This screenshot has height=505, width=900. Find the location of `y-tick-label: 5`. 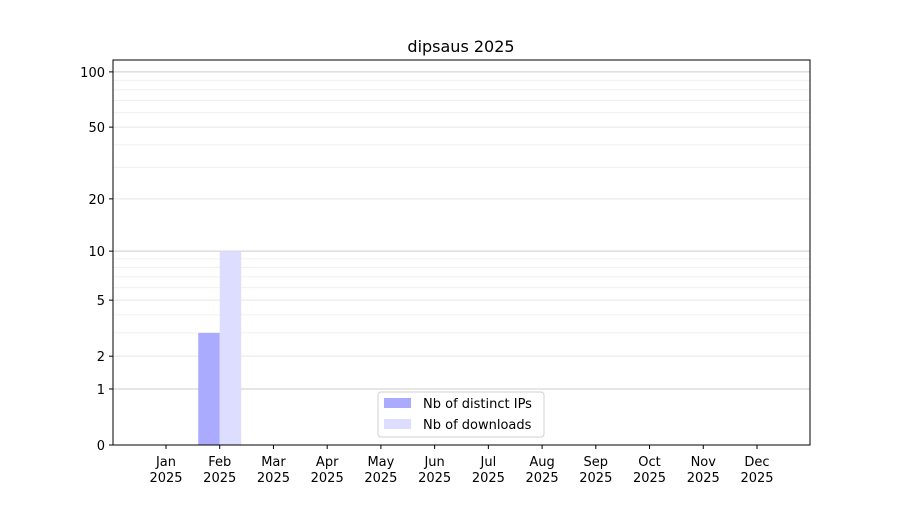

y-tick-label: 5 is located at coordinates (101, 301).